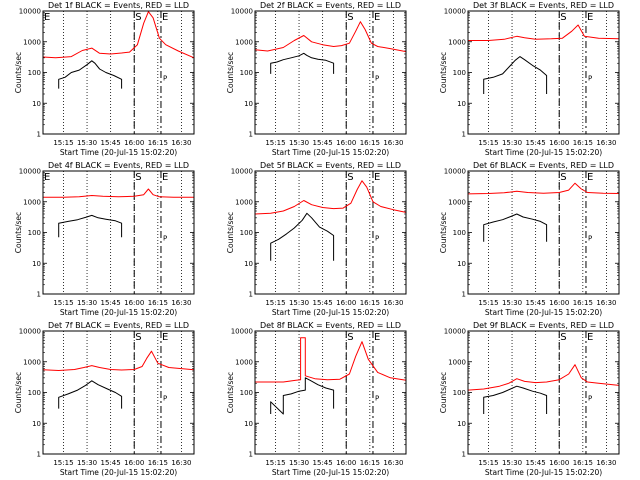  I want to click on chart-title: Det 1f BLACK = Events, RED = LLD, so click(118, 5).